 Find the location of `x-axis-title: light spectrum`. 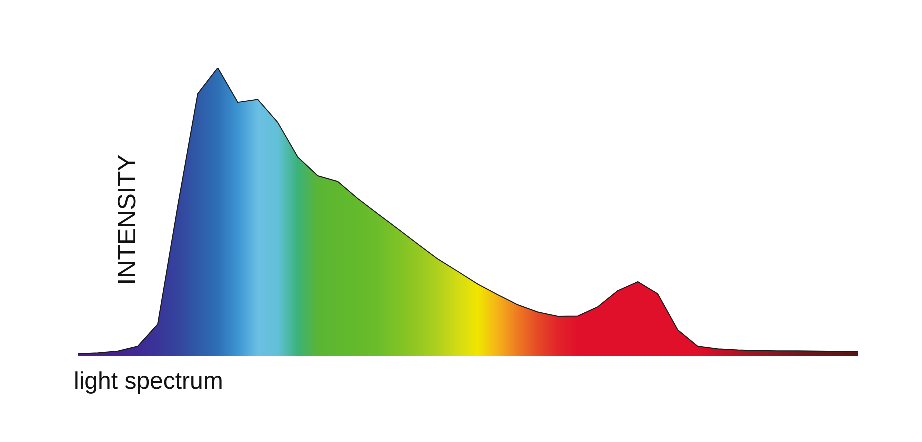

x-axis-title: light spectrum is located at coordinates (149, 382).